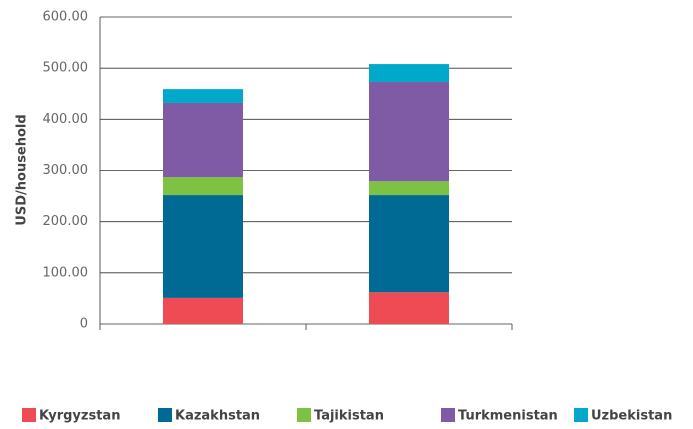 This screenshot has height=429, width=693. Describe the element at coordinates (508, 416) in the screenshot. I see `legend-label: Turkmenistan` at that location.